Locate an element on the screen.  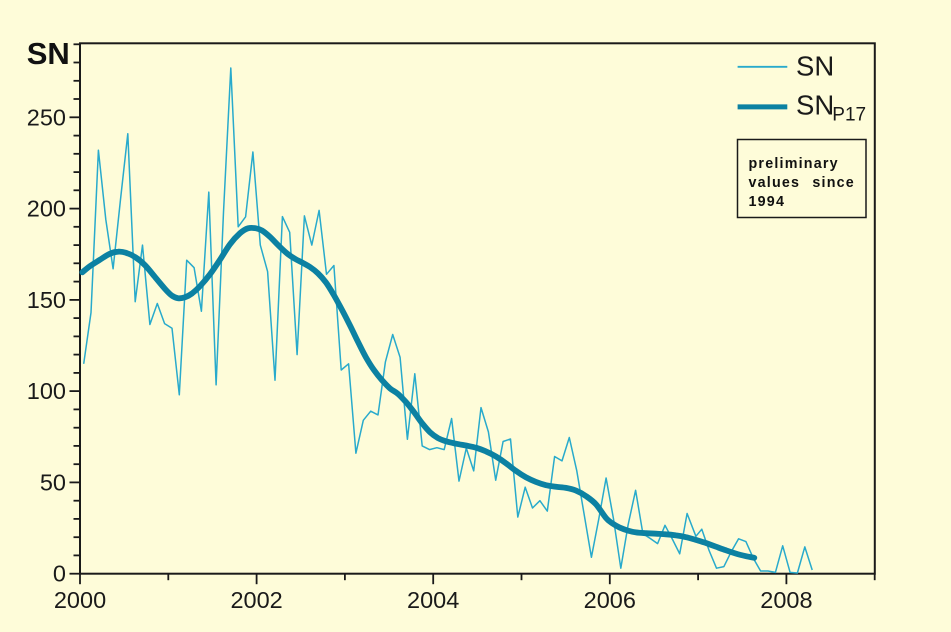
svg-text: 0 is located at coordinates (59, 574).